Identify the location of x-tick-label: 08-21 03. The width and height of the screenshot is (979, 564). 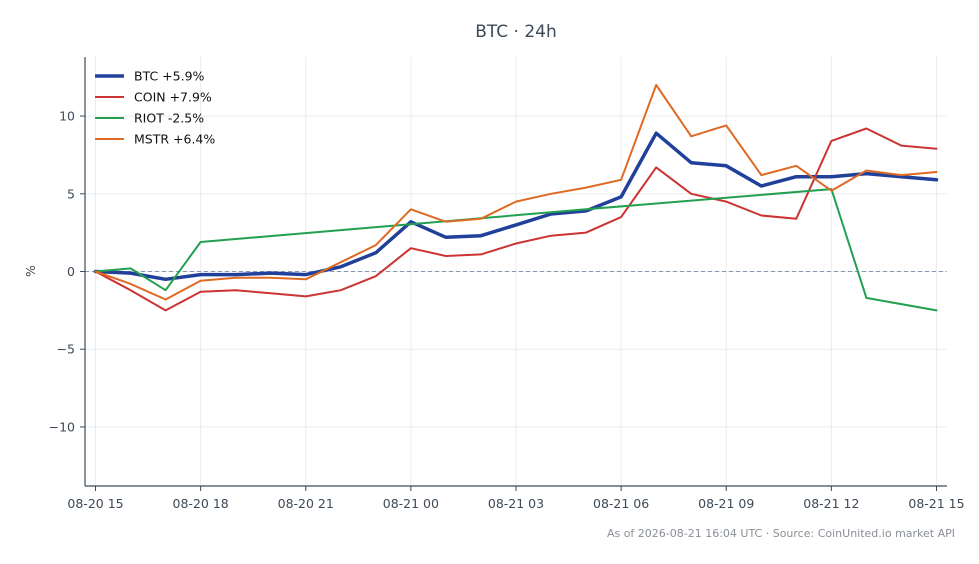
(516, 503).